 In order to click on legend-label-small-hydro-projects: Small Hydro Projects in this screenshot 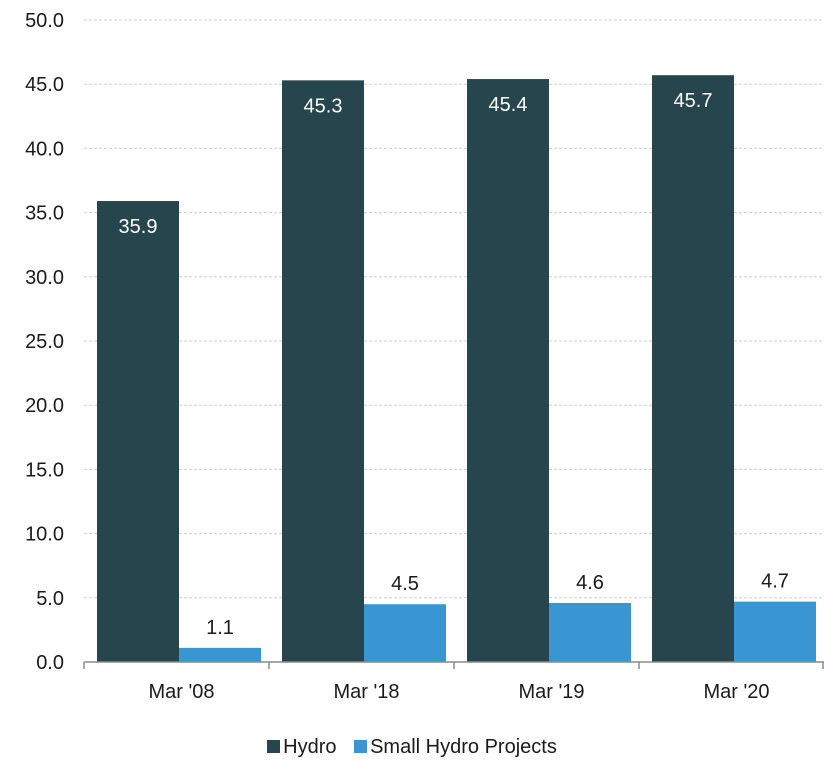, I will do `click(463, 747)`.